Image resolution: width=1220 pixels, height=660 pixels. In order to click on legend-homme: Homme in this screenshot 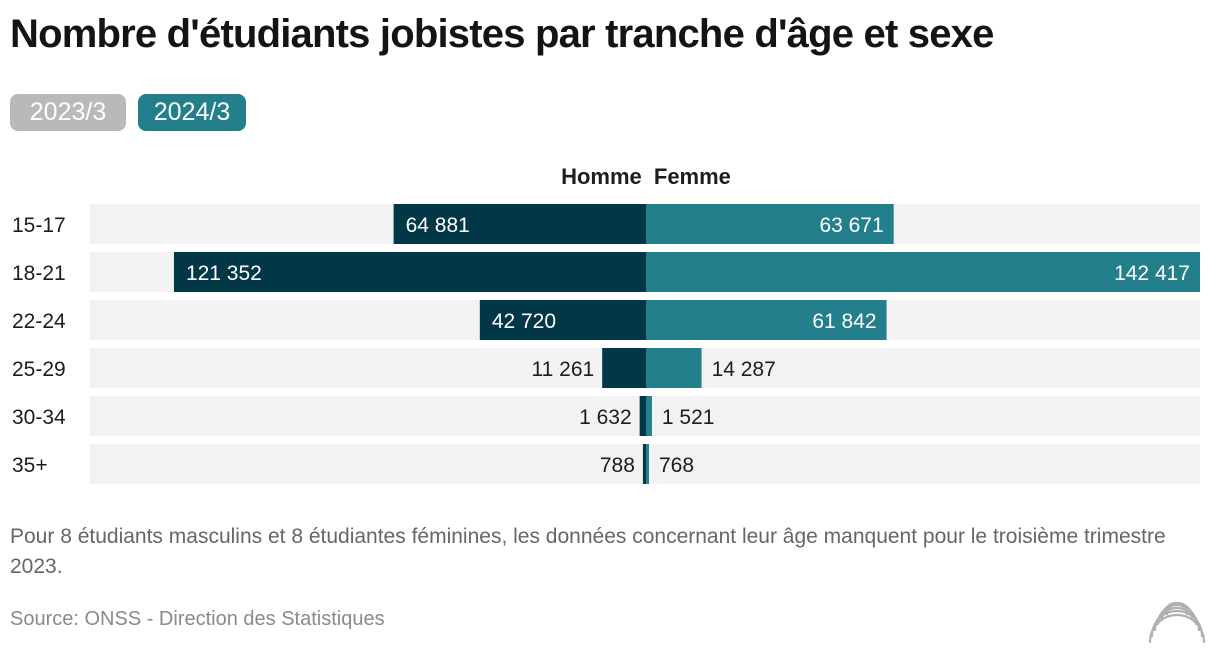, I will do `click(601, 176)`.